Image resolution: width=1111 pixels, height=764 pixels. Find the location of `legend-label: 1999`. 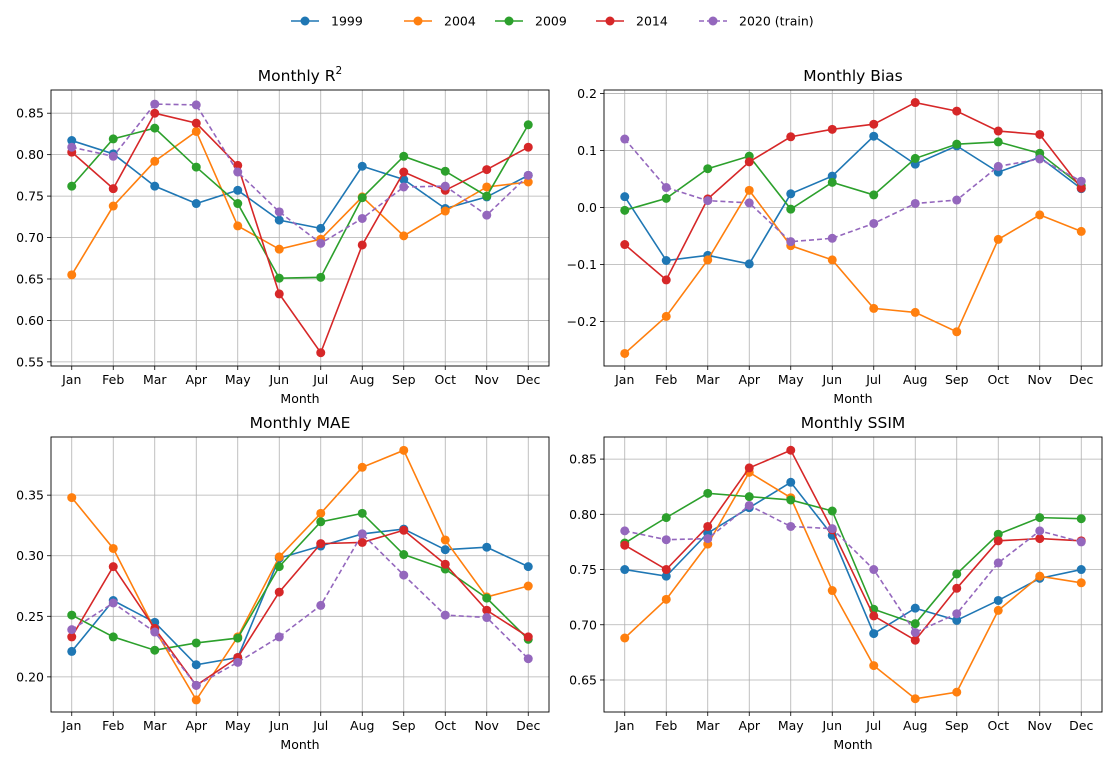

legend-label: 1999 is located at coordinates (347, 21).